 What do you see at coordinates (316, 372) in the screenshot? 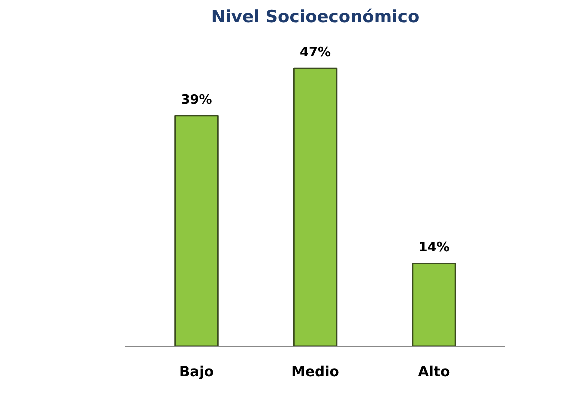
I see `x-tick-label: Medio` at bounding box center [316, 372].